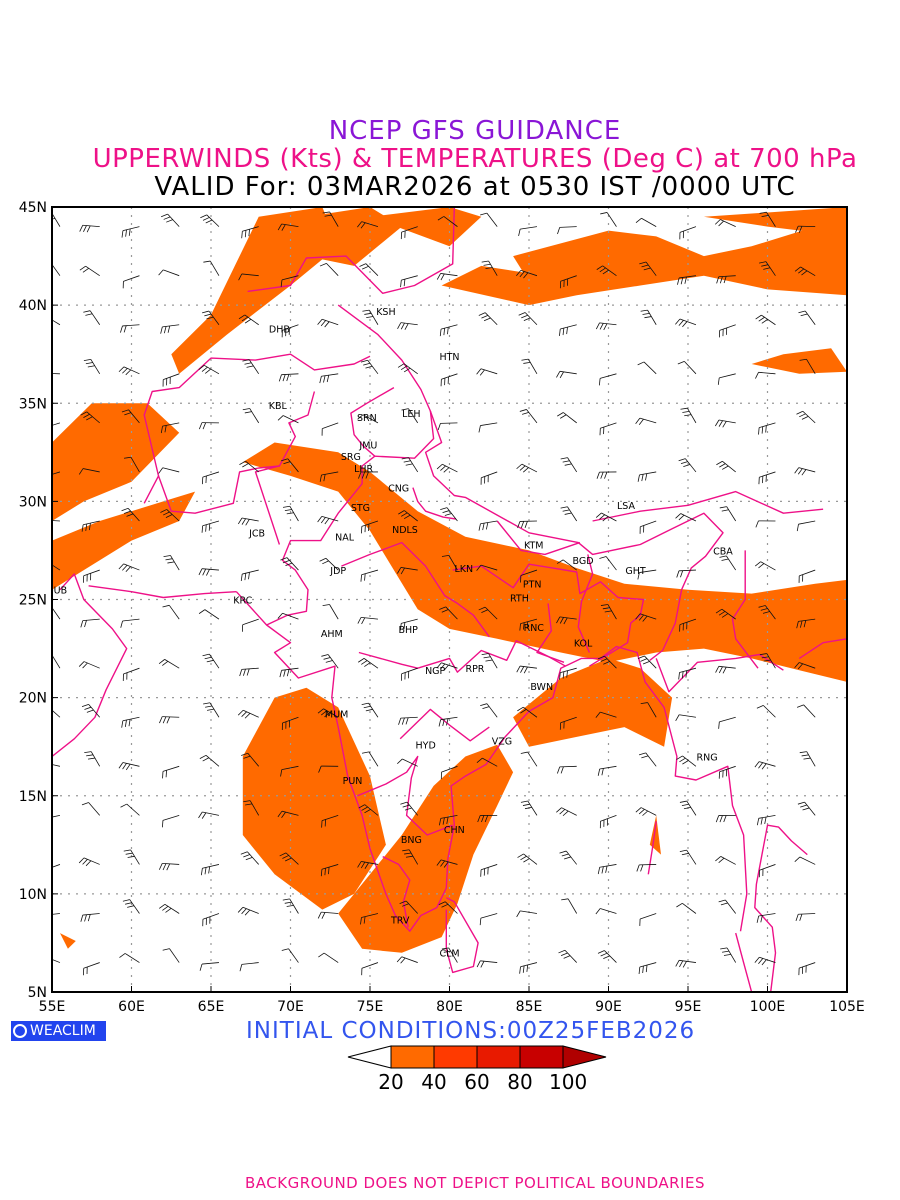 The height and width of the screenshot is (1200, 900). I want to click on station-label: JCB, so click(256, 534).